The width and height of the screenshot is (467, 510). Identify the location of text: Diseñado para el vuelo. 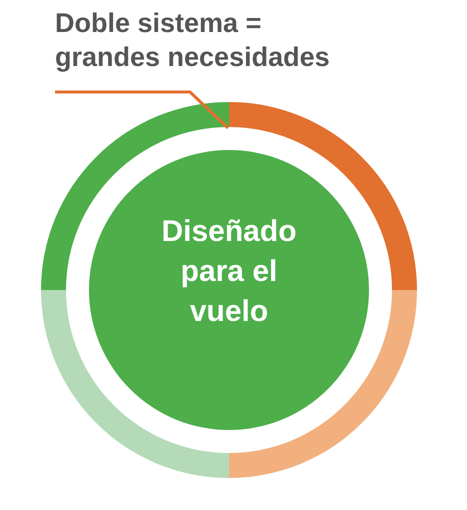
(229, 272).